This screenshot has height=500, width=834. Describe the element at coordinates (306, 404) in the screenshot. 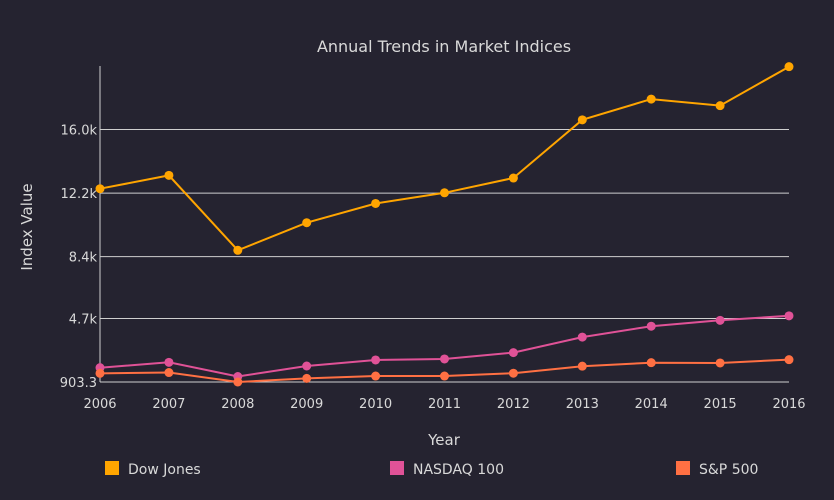

I see `x-tick-label: 2009` at that location.